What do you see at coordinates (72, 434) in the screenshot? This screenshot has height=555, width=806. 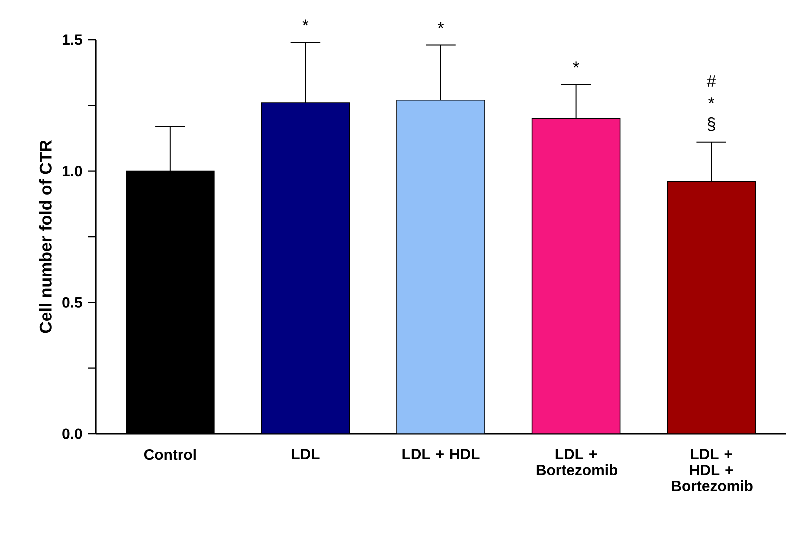 I see `y-tick-label: 0.0` at bounding box center [72, 434].